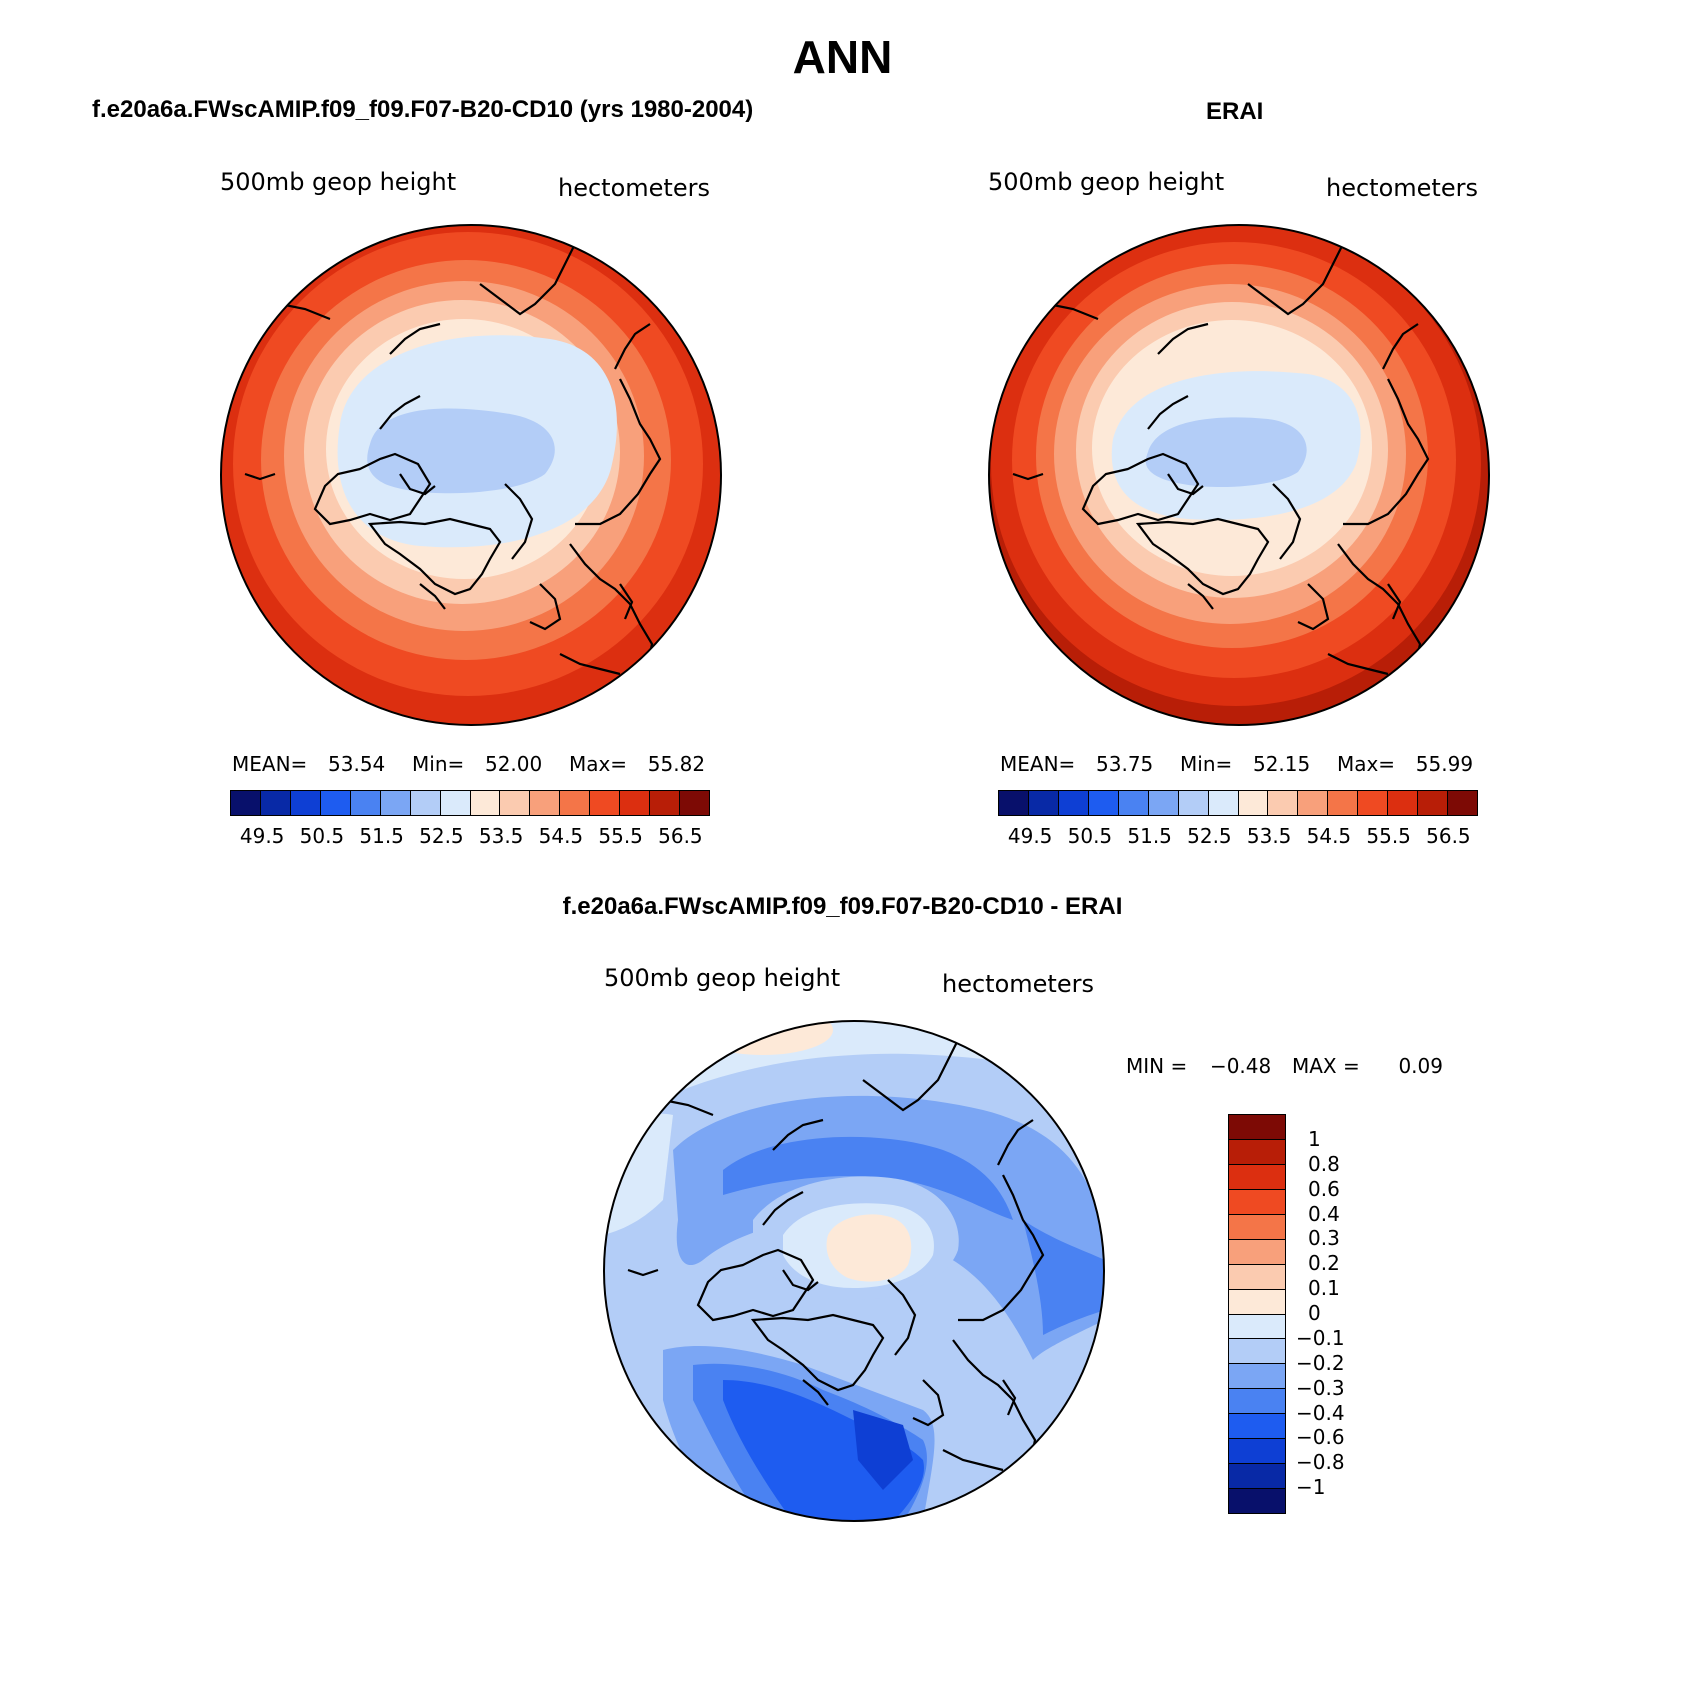 Image resolution: width=1685 pixels, height=1683 pixels. I want to click on panel1-mean-value: 53.54, so click(357, 764).